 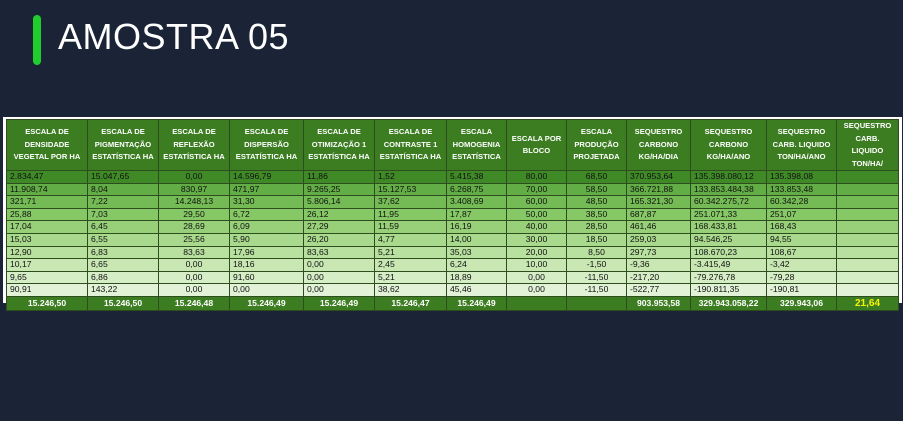 What do you see at coordinates (47, 189) in the screenshot?
I see `table-cell: 11.908,74` at bounding box center [47, 189].